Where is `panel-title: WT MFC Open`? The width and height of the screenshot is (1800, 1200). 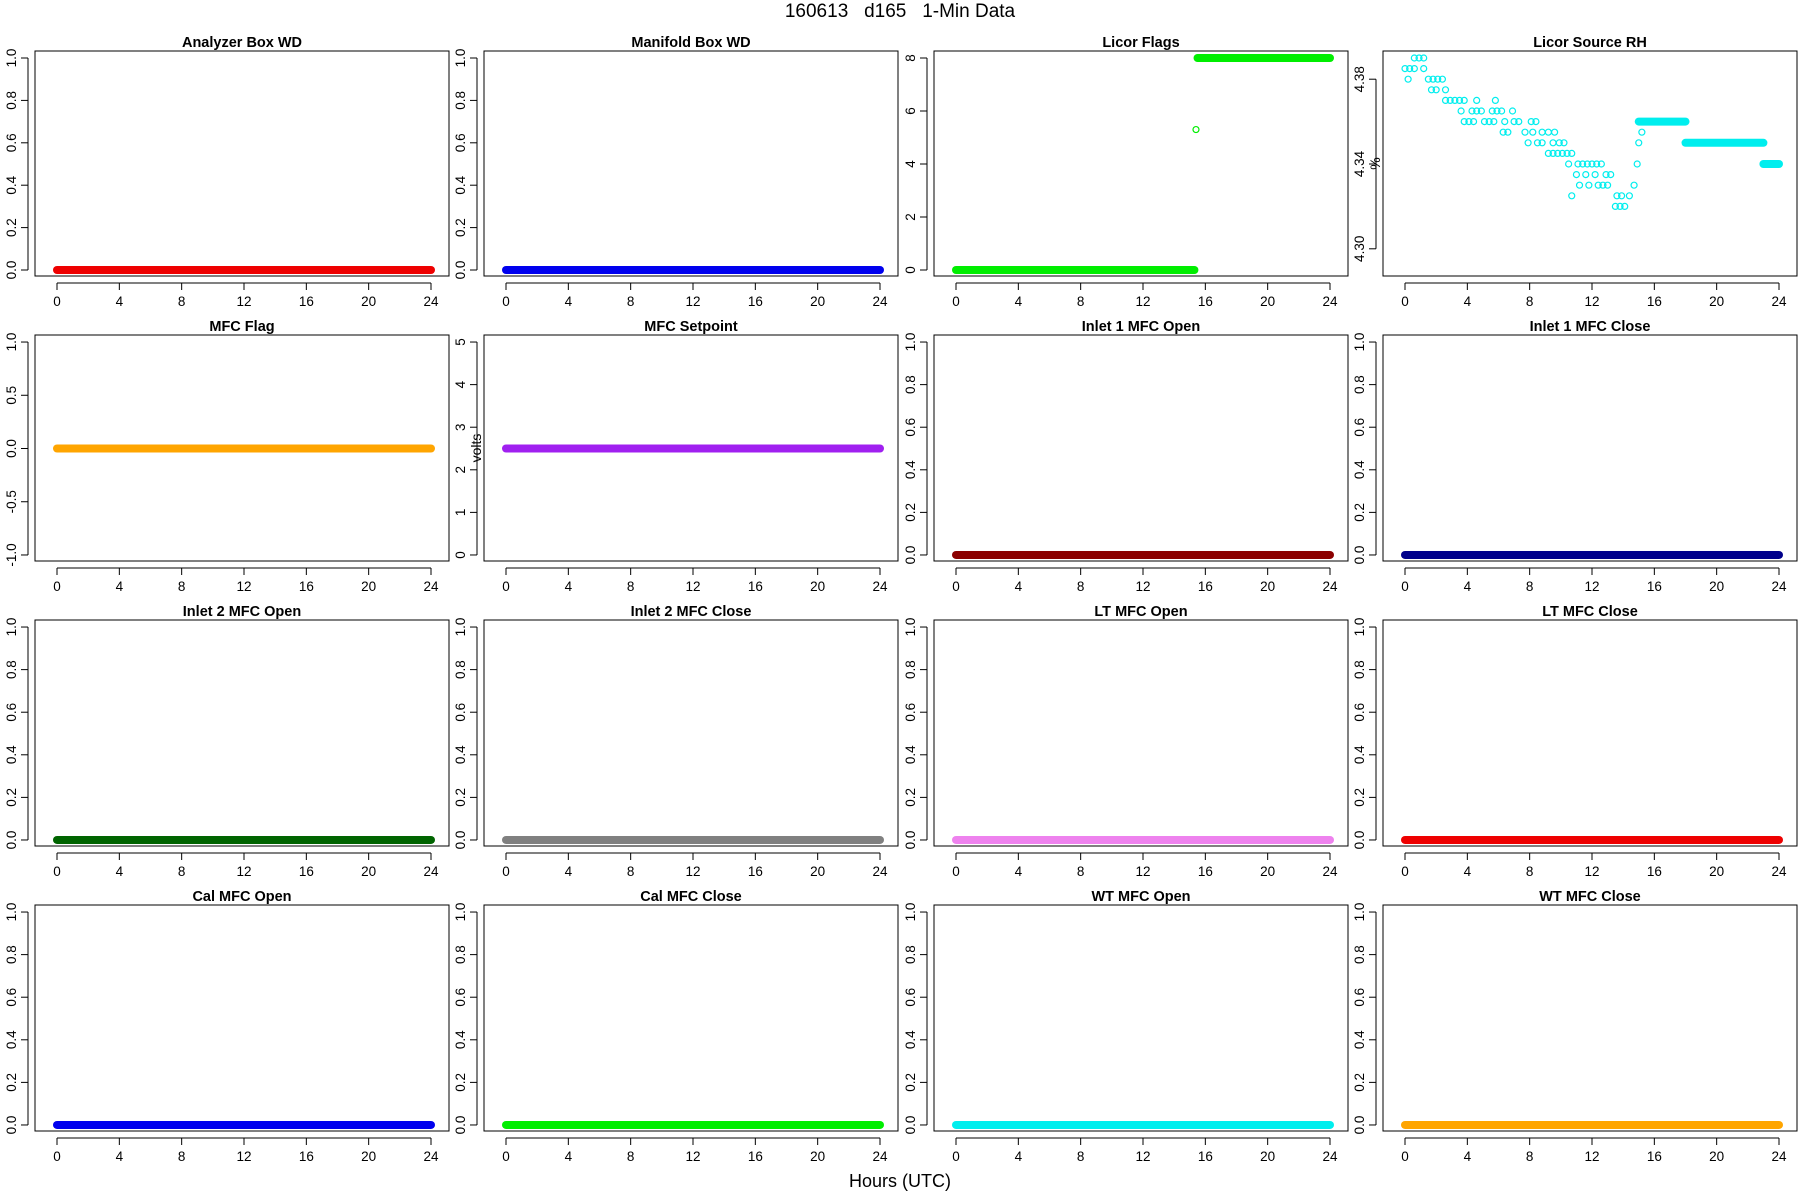
panel-title: WT MFC Open is located at coordinates (1140, 897).